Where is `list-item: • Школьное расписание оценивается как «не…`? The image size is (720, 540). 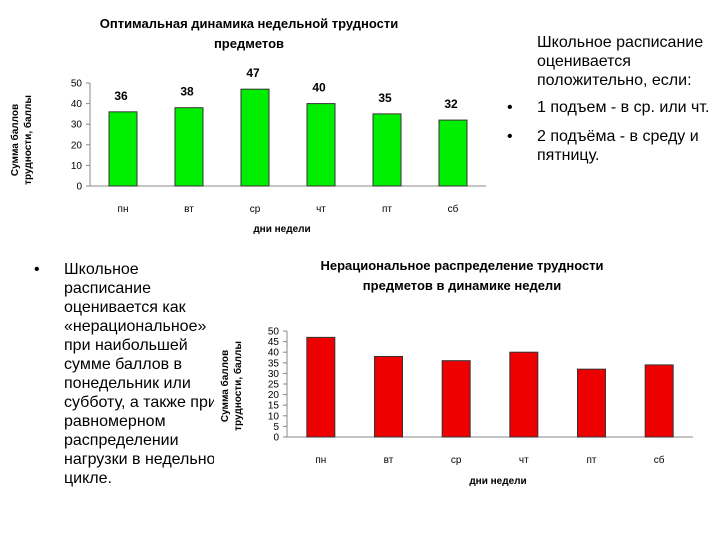 list-item: • Школьное расписание оценивается как «не… is located at coordinates (129, 374).